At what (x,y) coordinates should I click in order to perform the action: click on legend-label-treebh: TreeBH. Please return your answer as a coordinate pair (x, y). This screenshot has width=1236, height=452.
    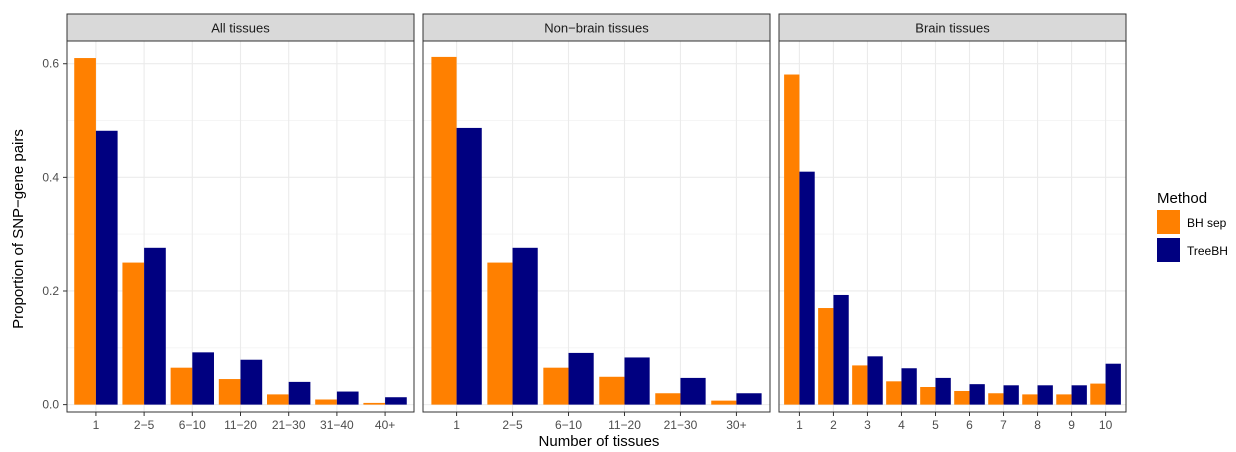
    Looking at the image, I should click on (1207, 251).